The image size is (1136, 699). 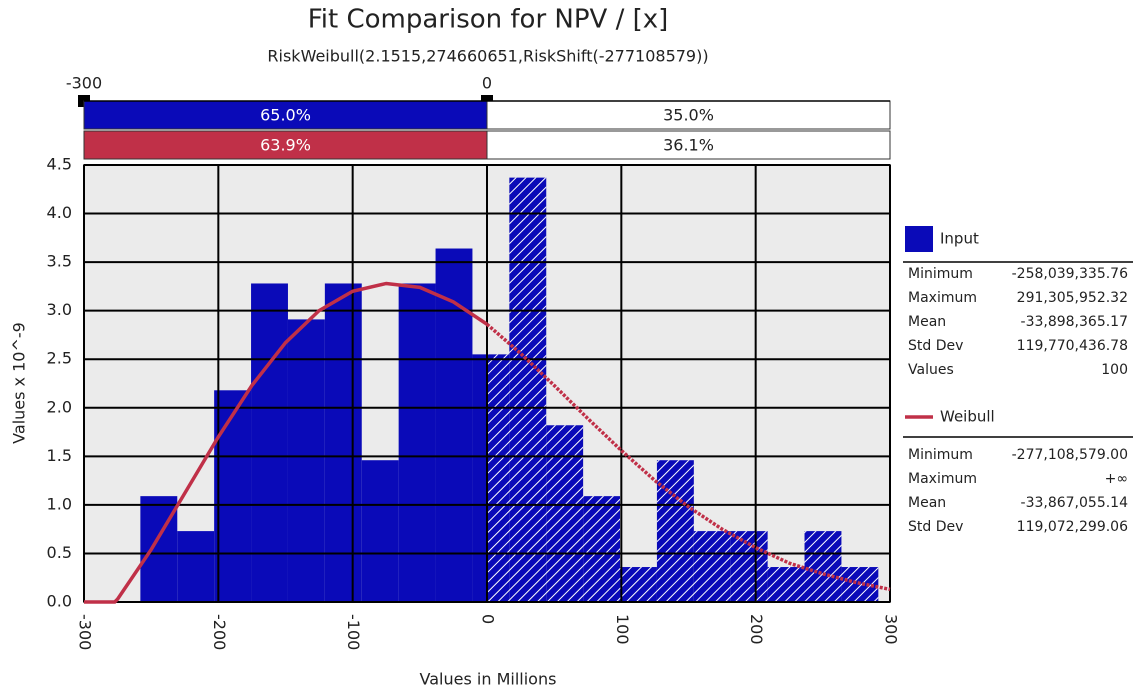 I want to click on x-axis-label: Values in Millions, so click(x=488, y=679).